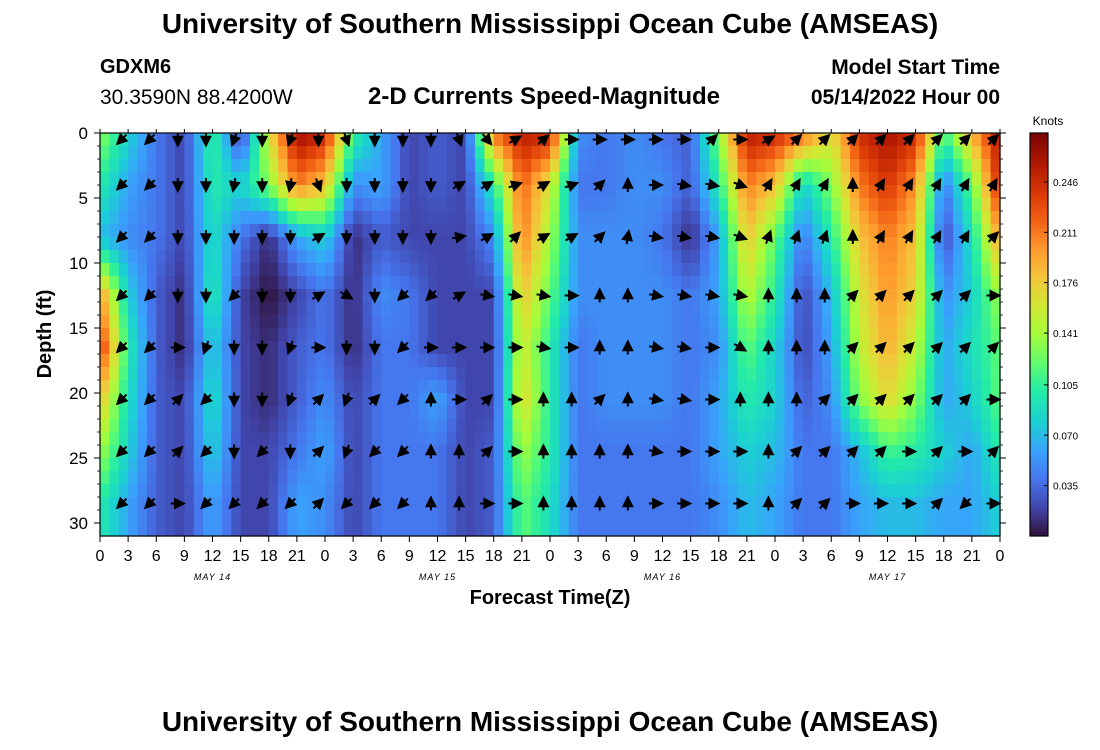 The width and height of the screenshot is (1100, 750). Describe the element at coordinates (775, 556) in the screenshot. I see `x-tick-label: 0` at that location.